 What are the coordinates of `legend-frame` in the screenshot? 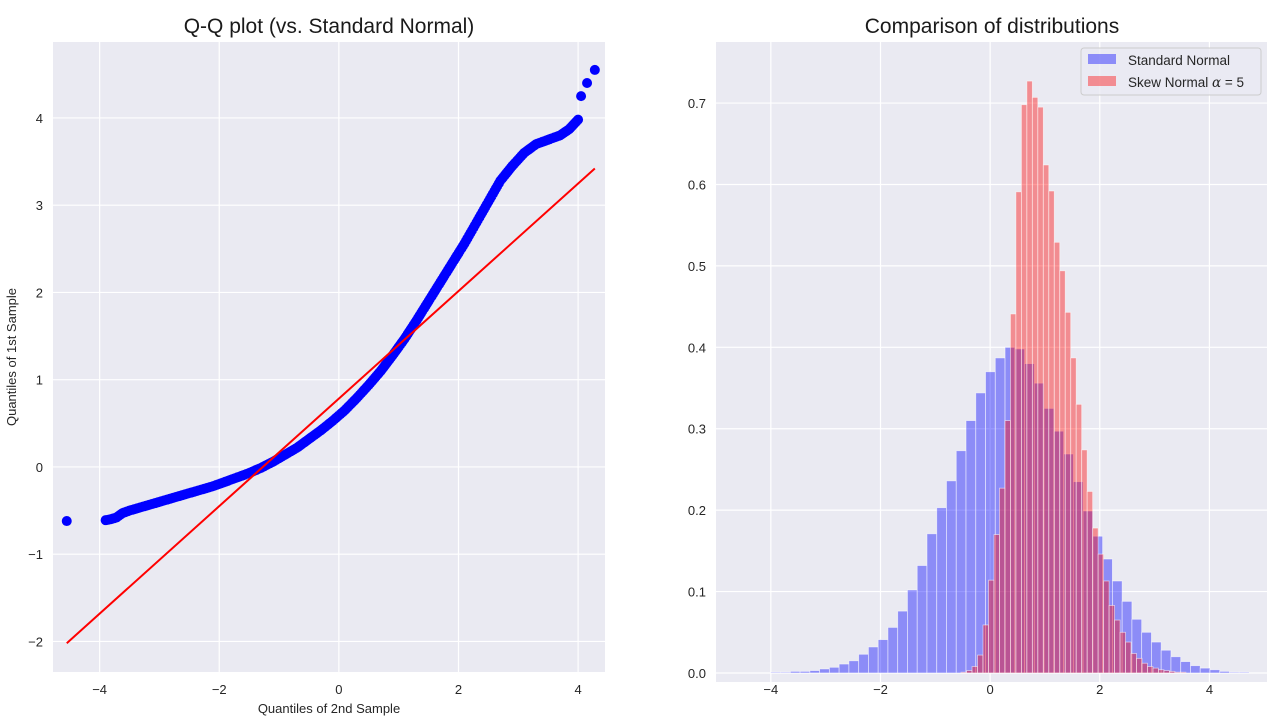 It's located at (1171, 71).